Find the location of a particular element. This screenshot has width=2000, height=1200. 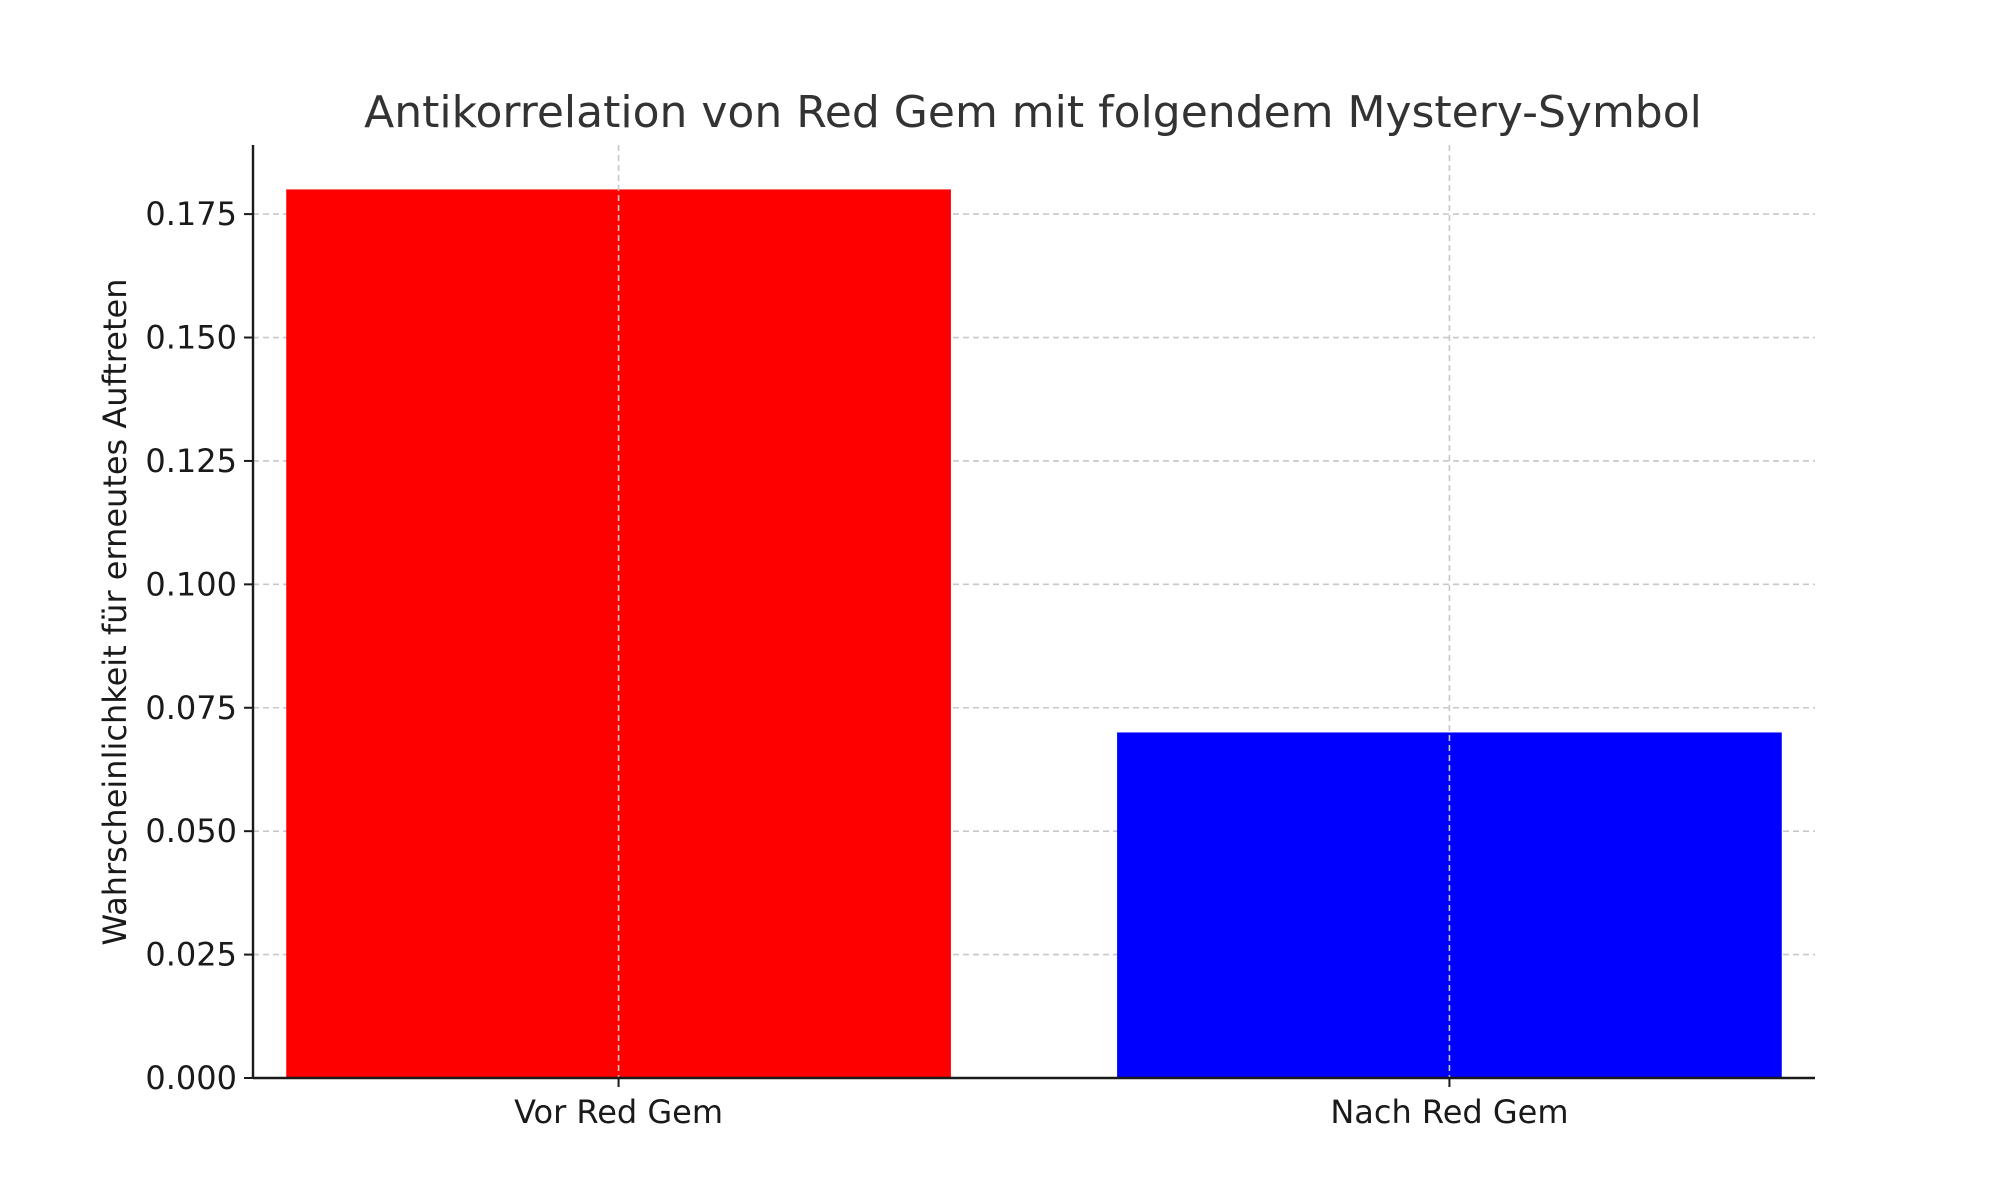

y-tick-label: 0.050 is located at coordinates (191, 831).